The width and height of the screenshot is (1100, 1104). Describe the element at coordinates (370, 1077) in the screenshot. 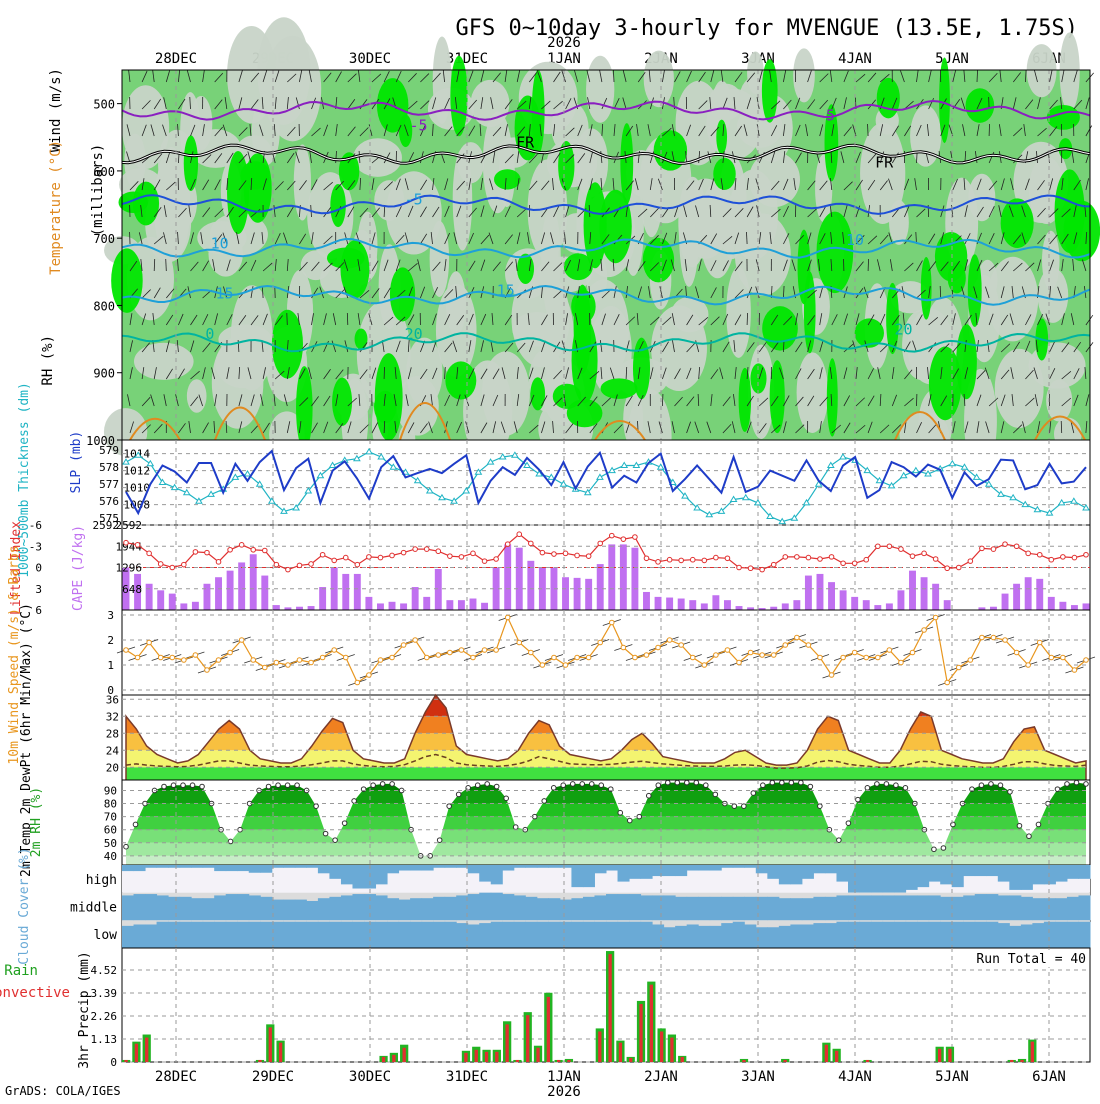

I see `date-label-bottom: 30DEC` at that location.